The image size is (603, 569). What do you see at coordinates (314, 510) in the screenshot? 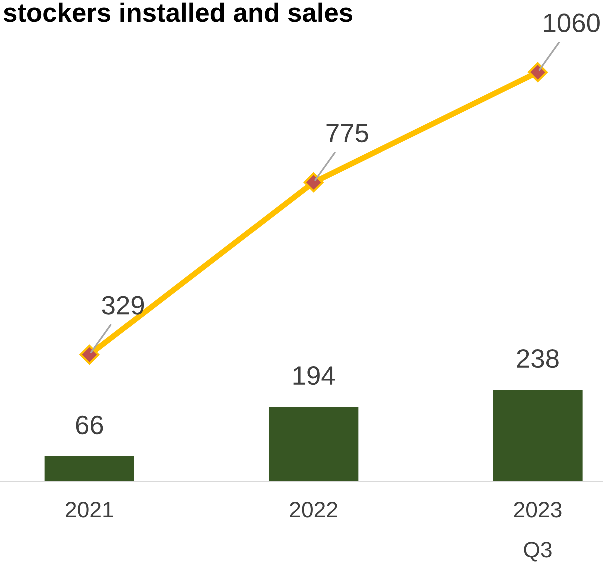
I see `x-tick-label: 2022` at bounding box center [314, 510].